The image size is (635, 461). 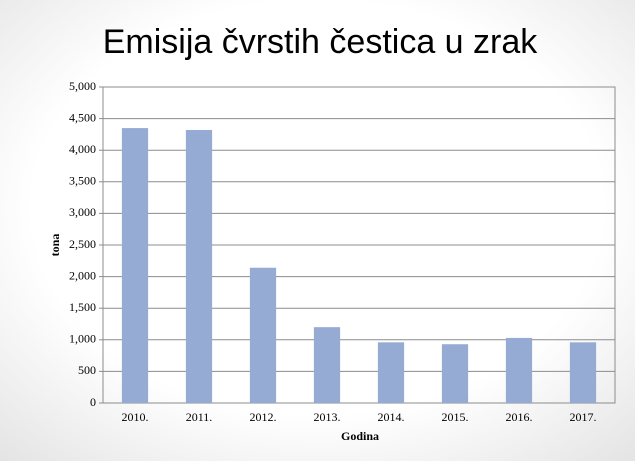 What do you see at coordinates (82, 275) in the screenshot?
I see `y-tick-label: 2,000` at bounding box center [82, 275].